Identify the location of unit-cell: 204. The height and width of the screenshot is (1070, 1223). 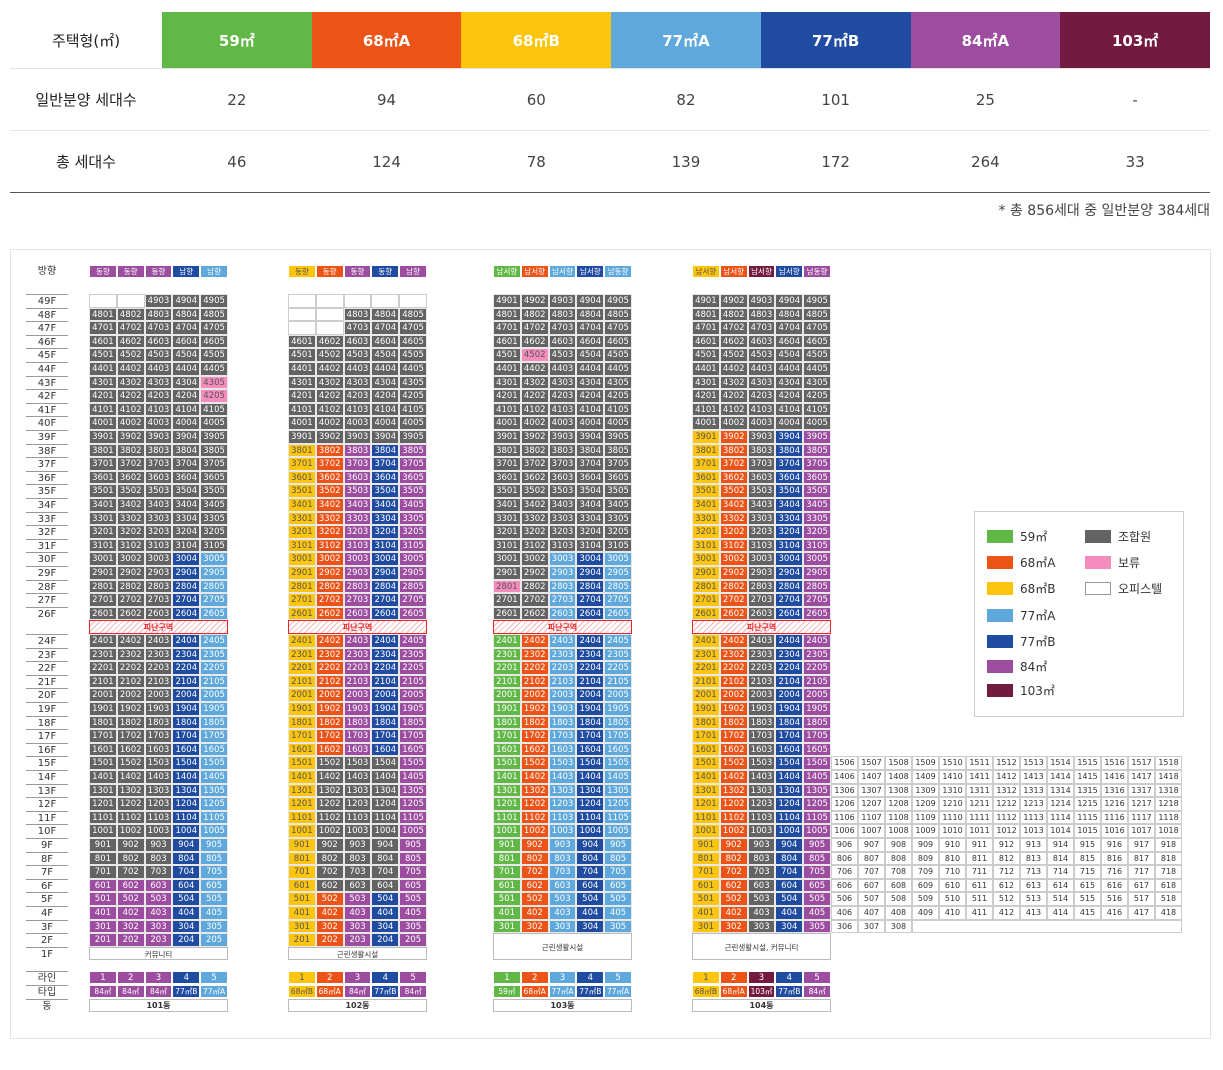
(186, 940).